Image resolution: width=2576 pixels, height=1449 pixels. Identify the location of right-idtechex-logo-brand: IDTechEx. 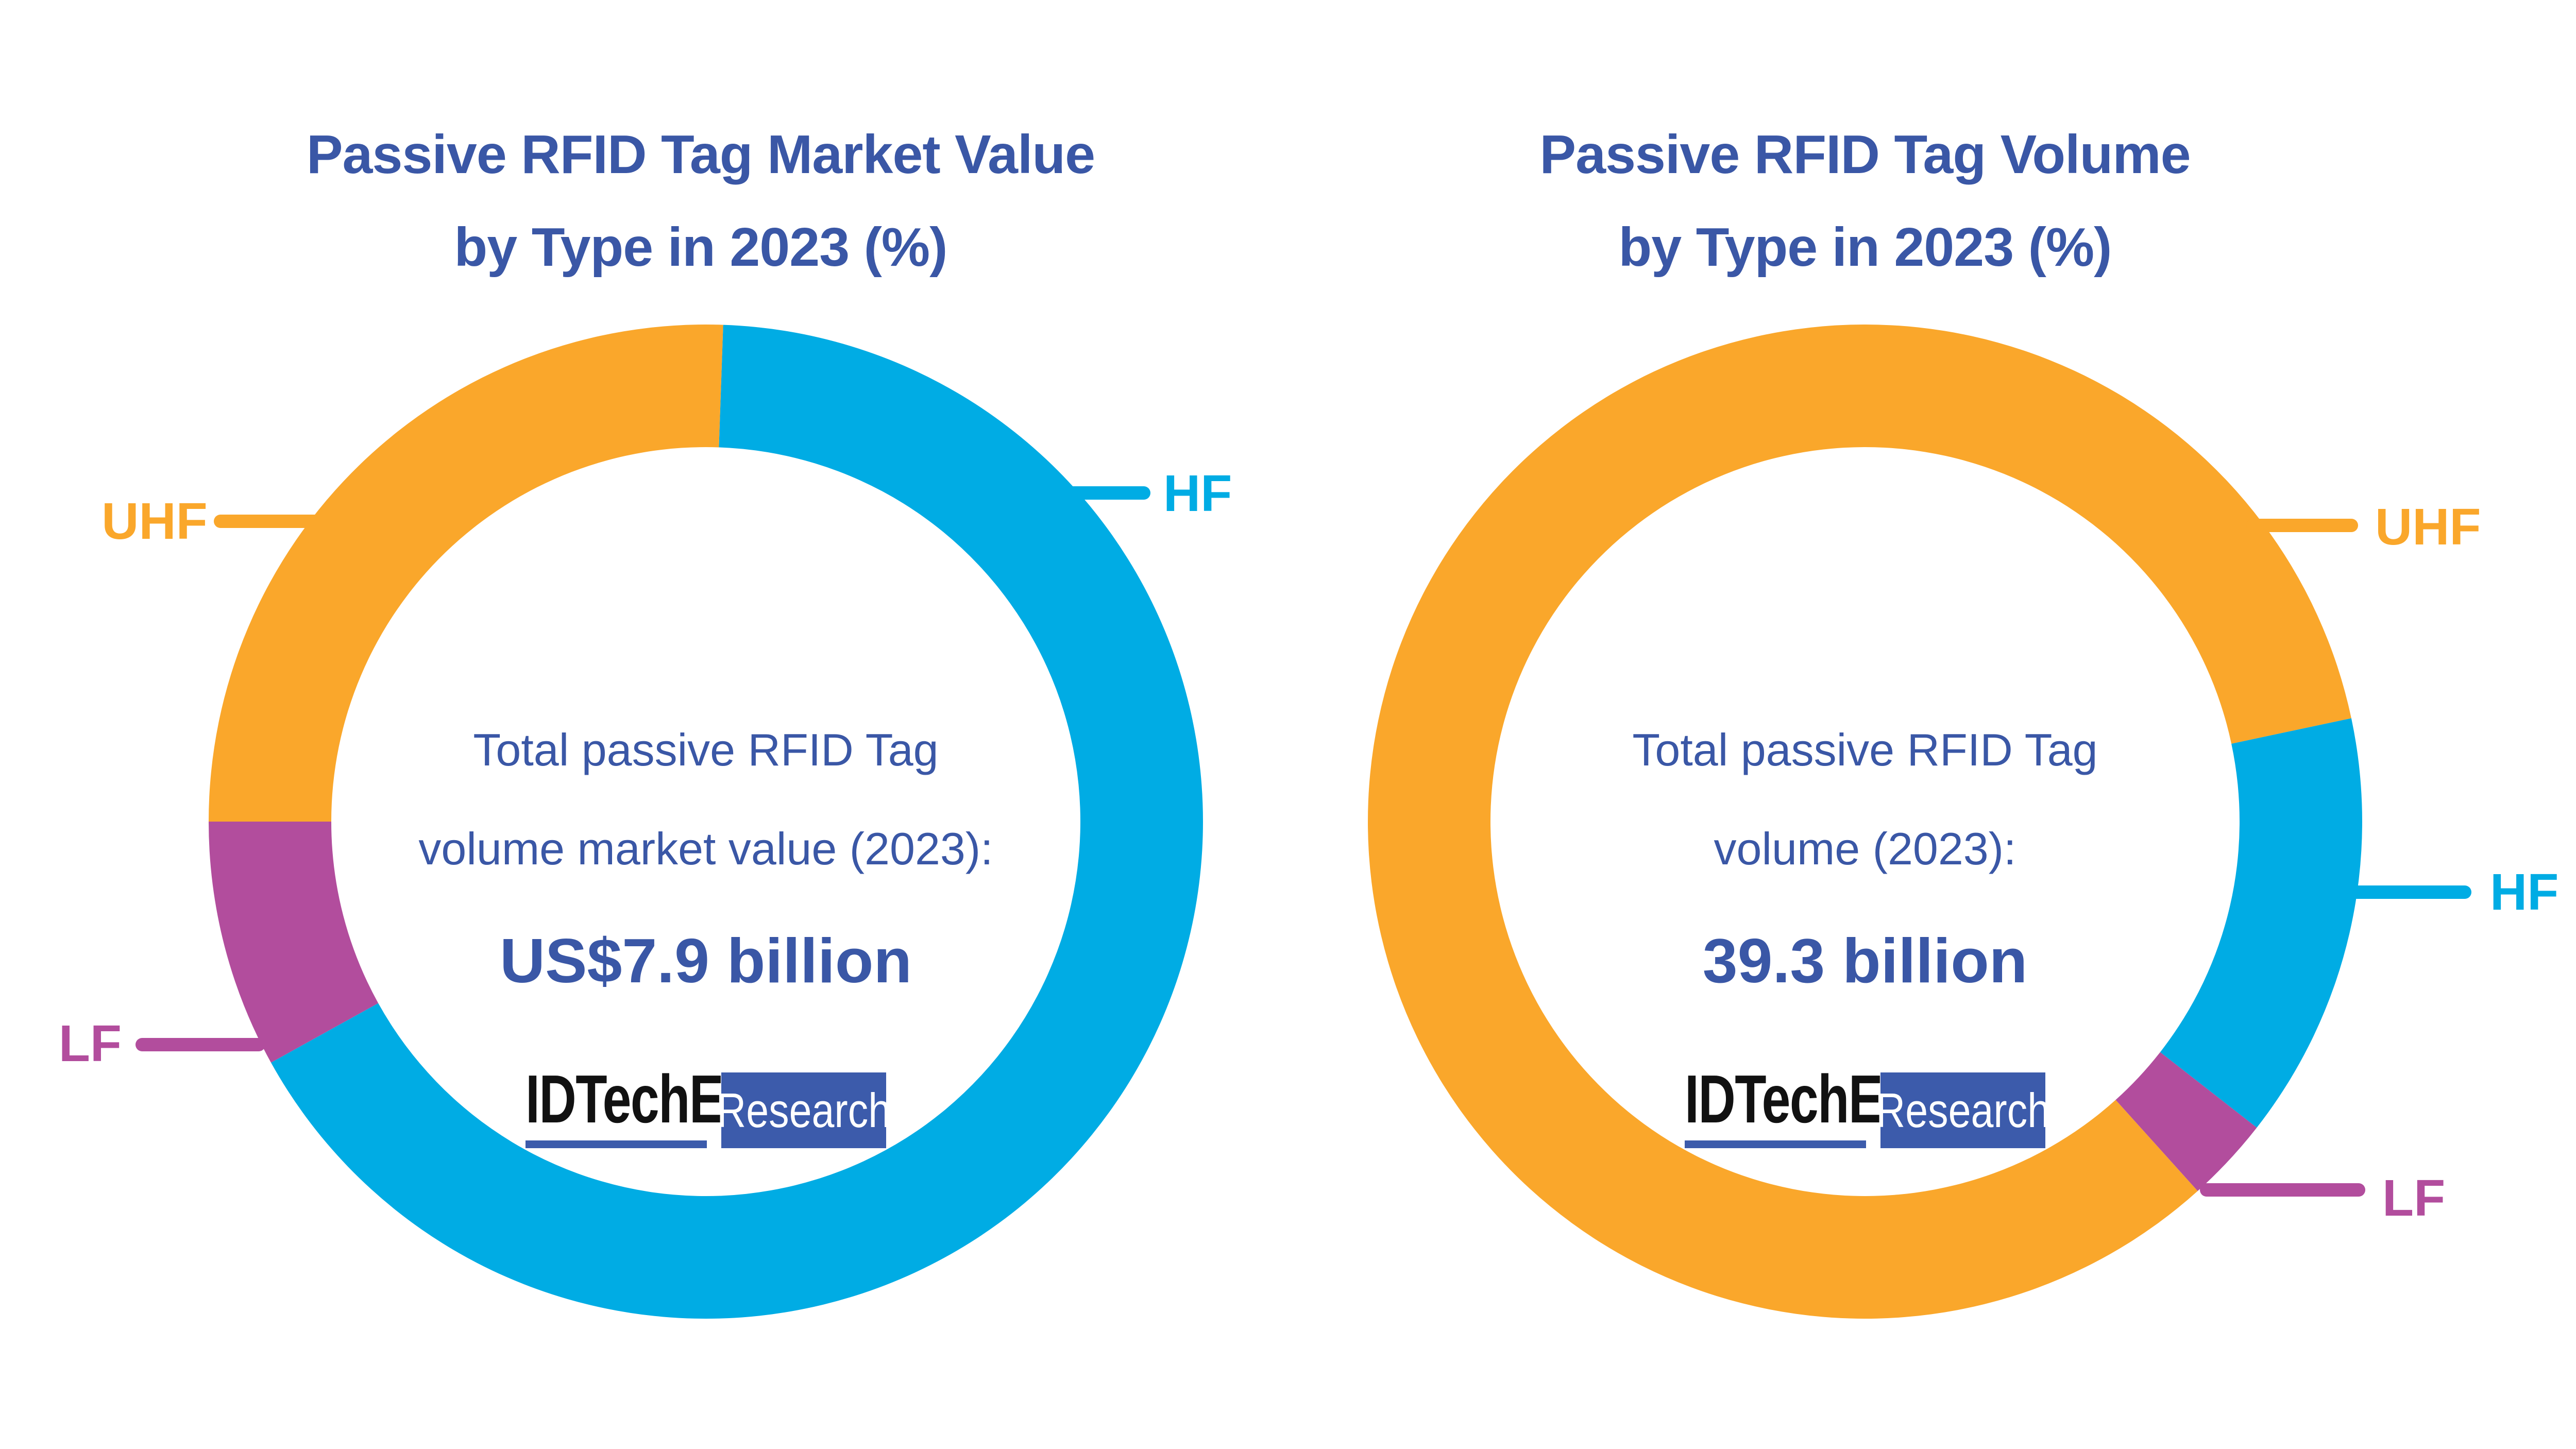
(1798, 1108).